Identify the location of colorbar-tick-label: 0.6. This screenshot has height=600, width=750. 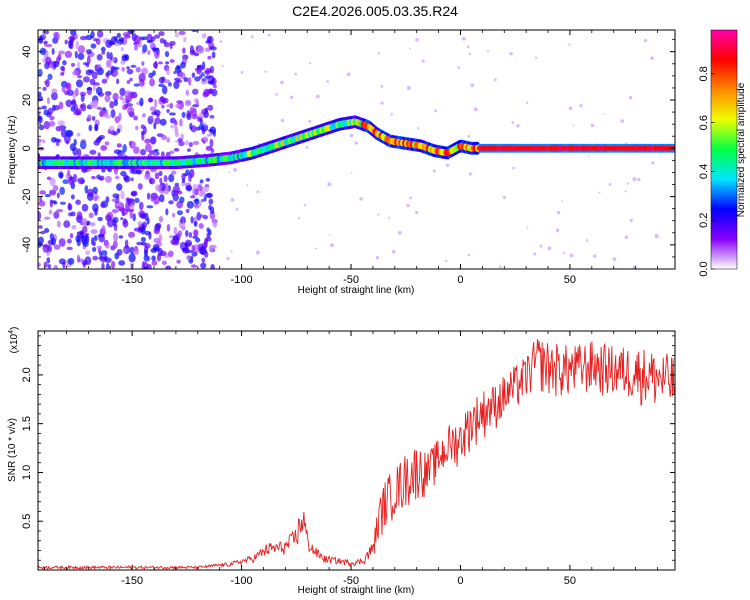
(704, 122).